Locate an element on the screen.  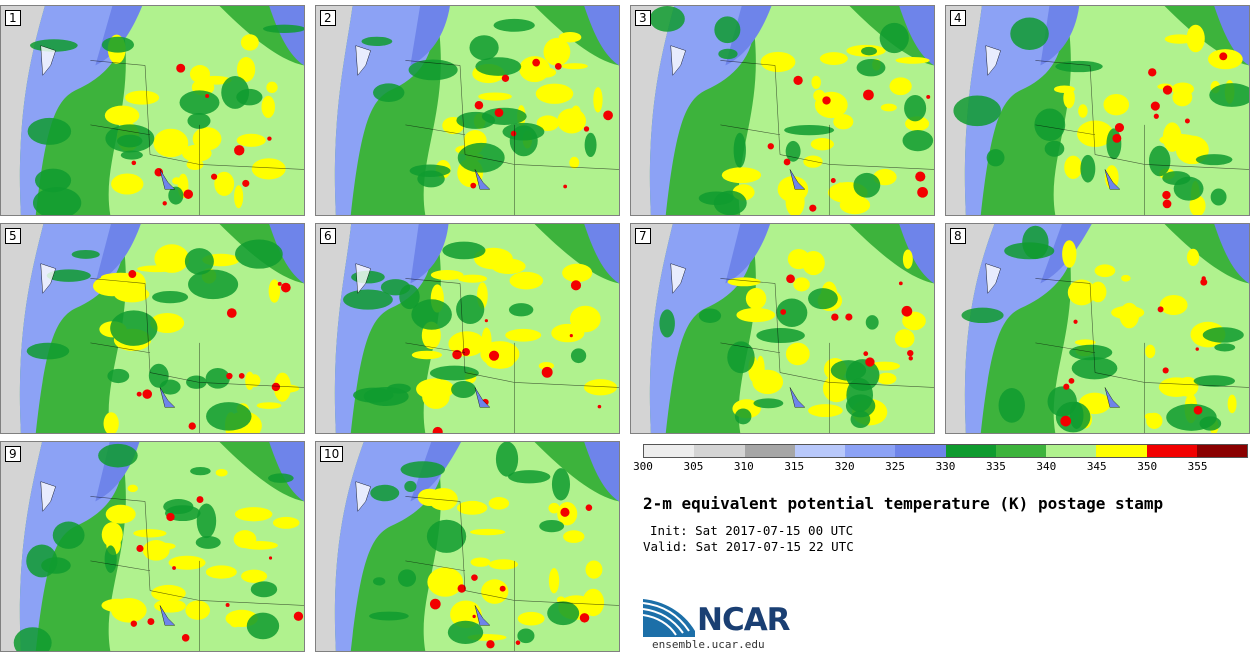
postage-stamp-panel: 5 is located at coordinates (152, 328).